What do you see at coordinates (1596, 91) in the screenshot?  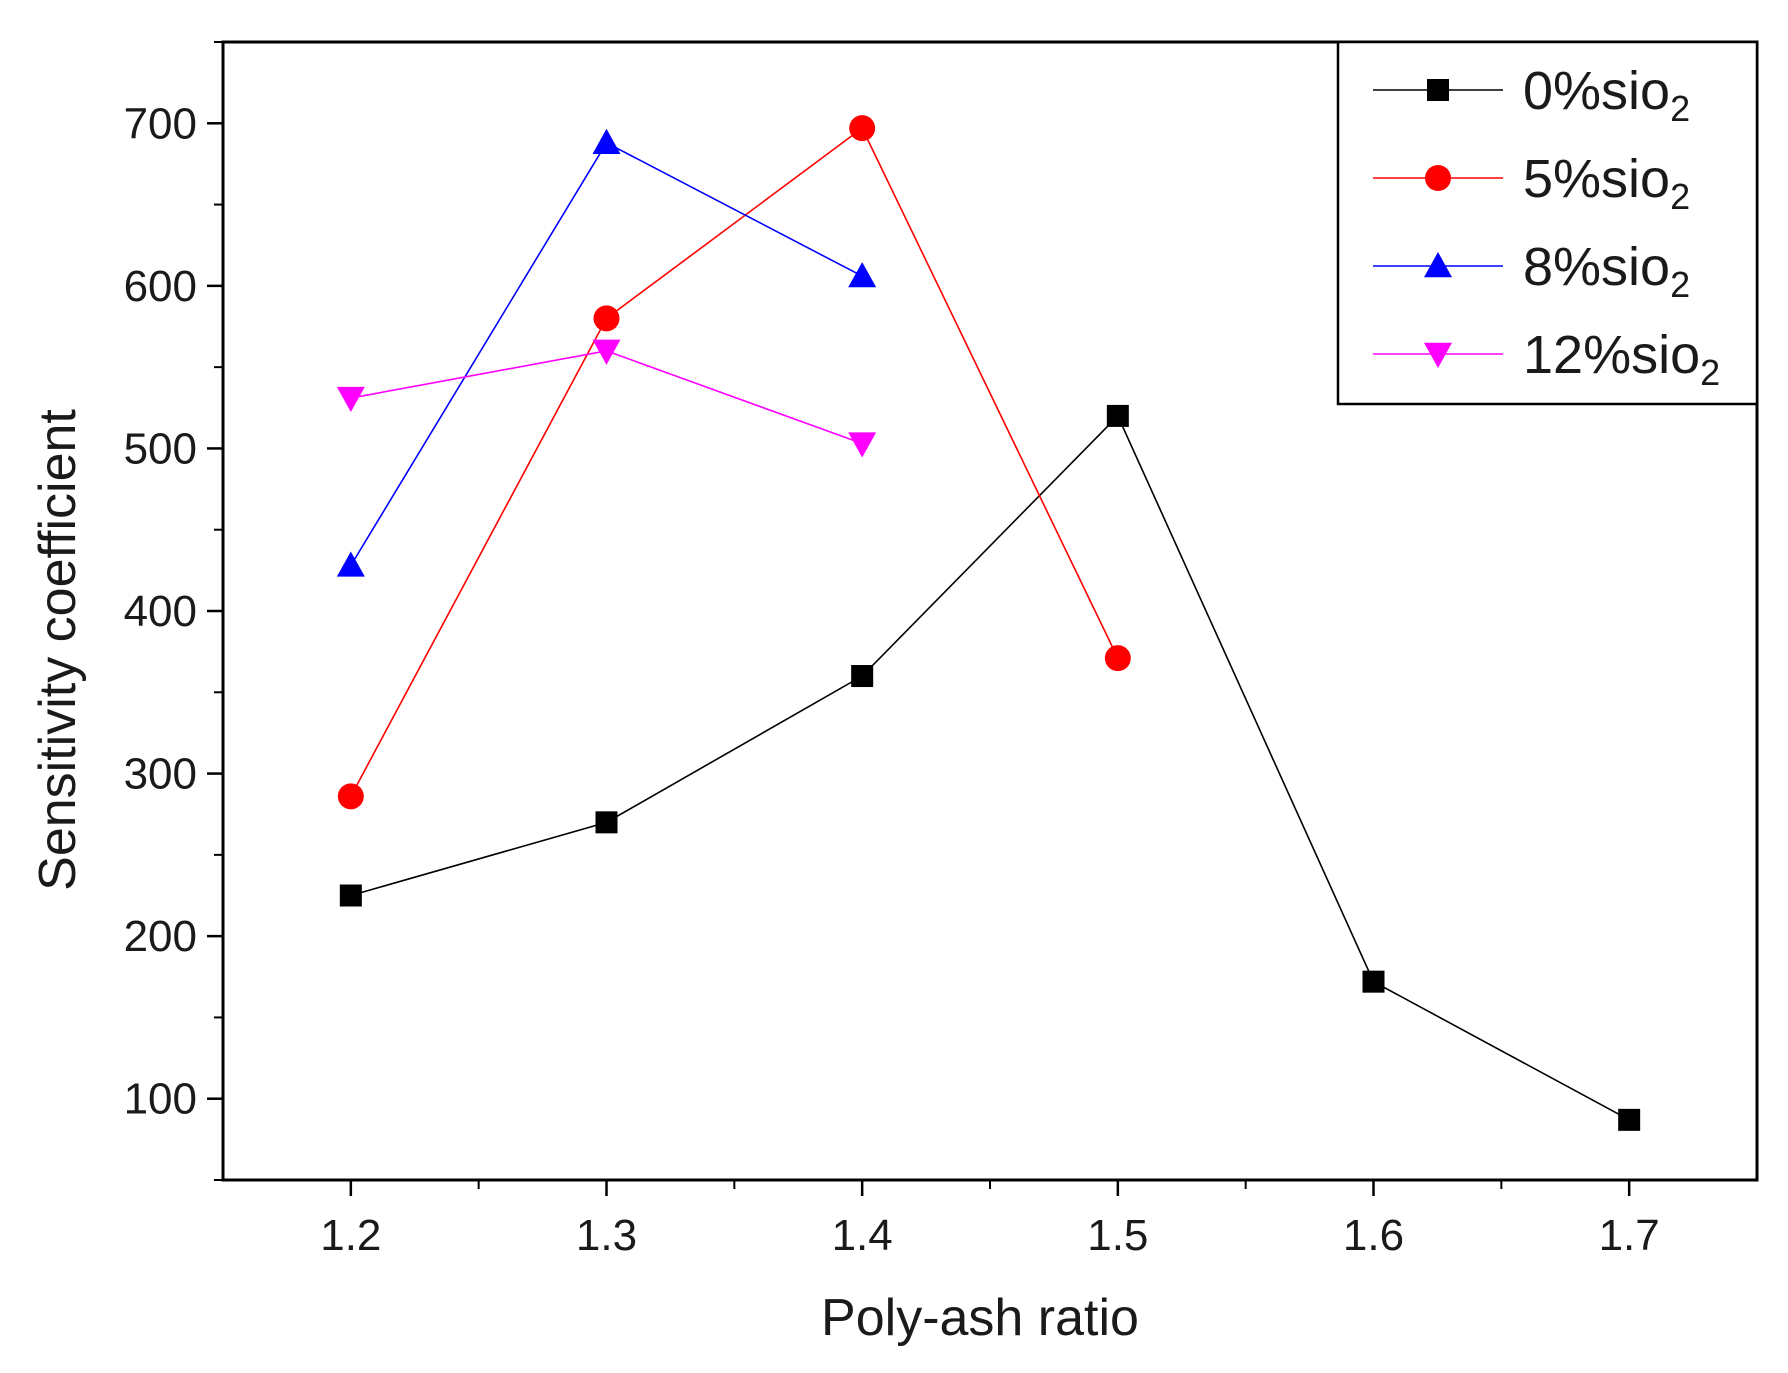 I see `legend-label-main: 0%sio` at bounding box center [1596, 91].